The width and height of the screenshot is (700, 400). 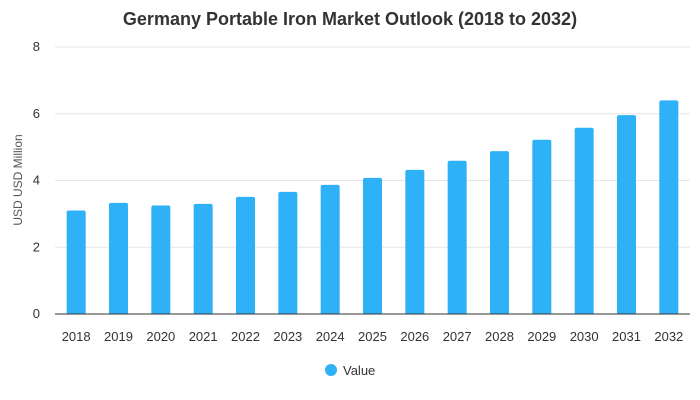 What do you see at coordinates (414, 336) in the screenshot?
I see `x-tick-label: 2026` at bounding box center [414, 336].